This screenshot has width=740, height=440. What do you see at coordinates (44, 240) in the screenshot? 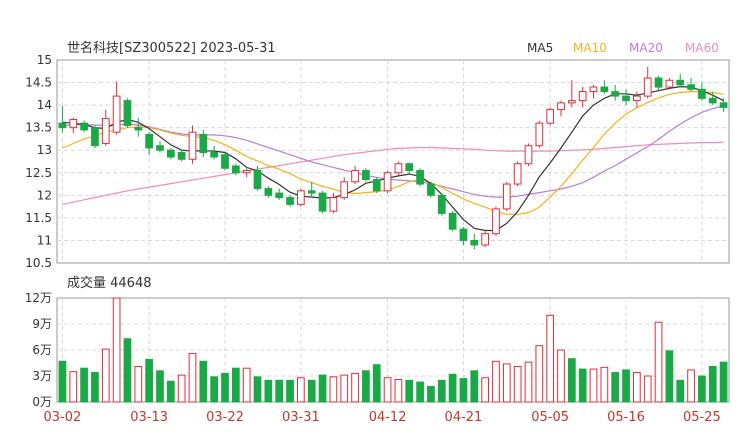
I see `price-y-tick: 11` at bounding box center [44, 240].